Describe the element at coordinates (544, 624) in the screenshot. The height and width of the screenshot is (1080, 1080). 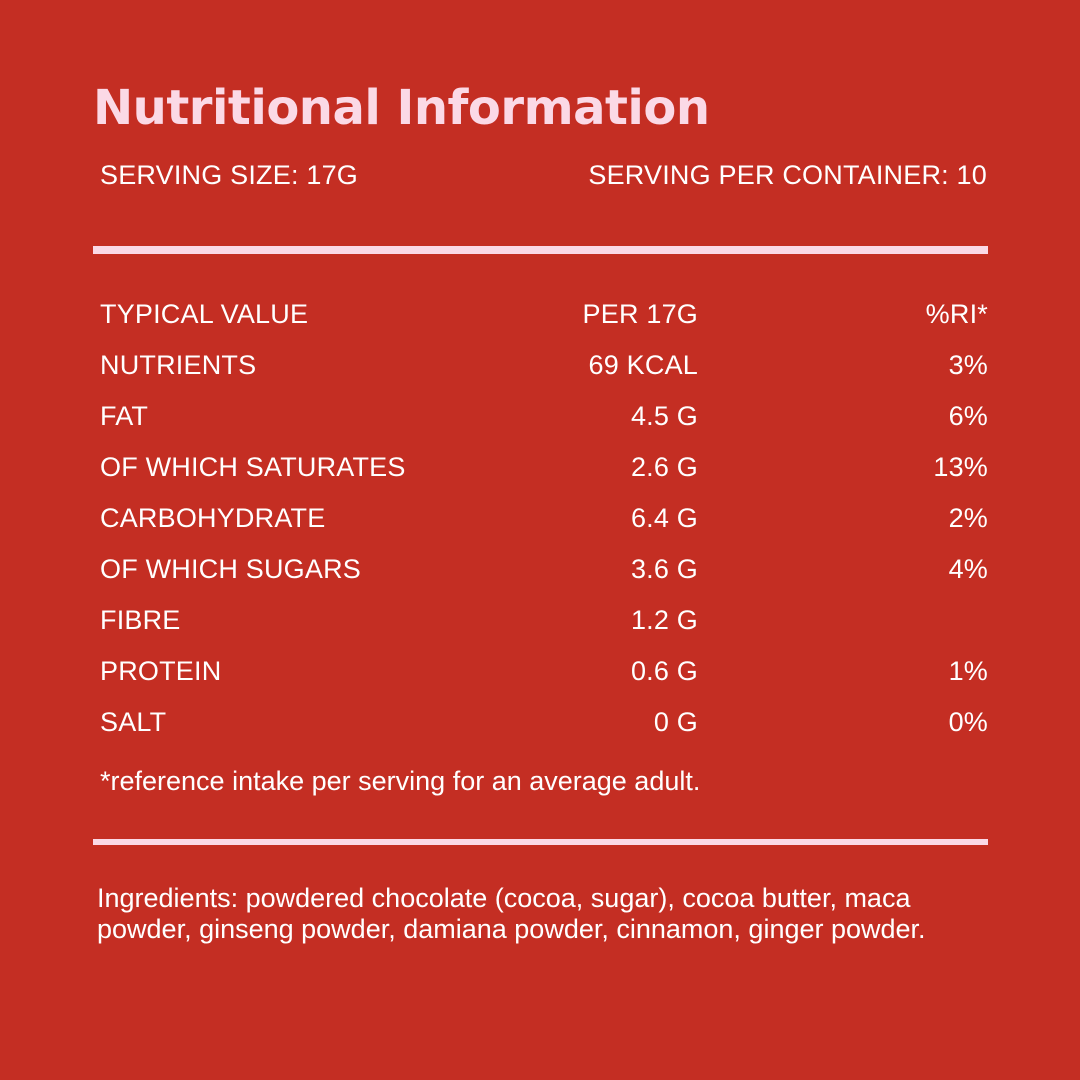
I see `table-row: FIBRE 1.2 G` at that location.